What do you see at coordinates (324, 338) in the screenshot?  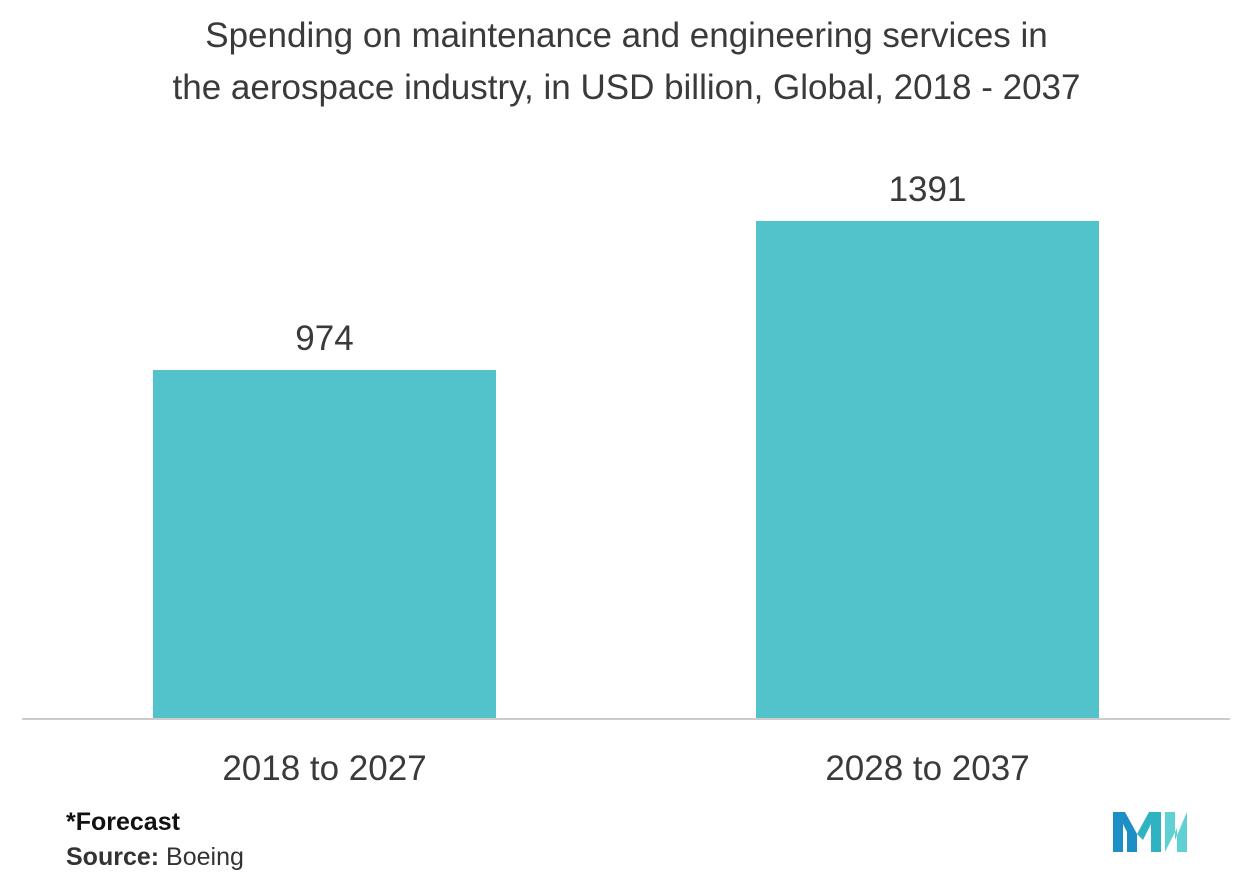 I see `data-label-1: 974` at bounding box center [324, 338].